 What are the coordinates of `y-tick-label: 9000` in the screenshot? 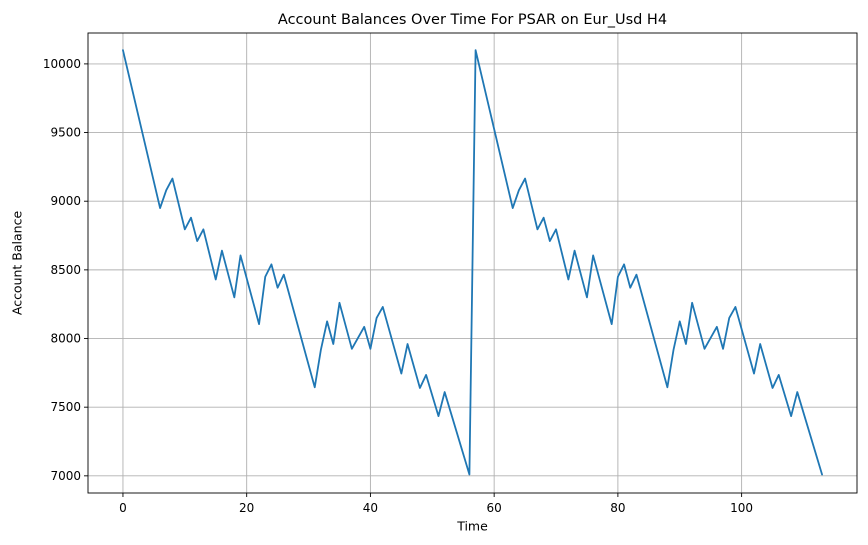 It's located at (65, 201).